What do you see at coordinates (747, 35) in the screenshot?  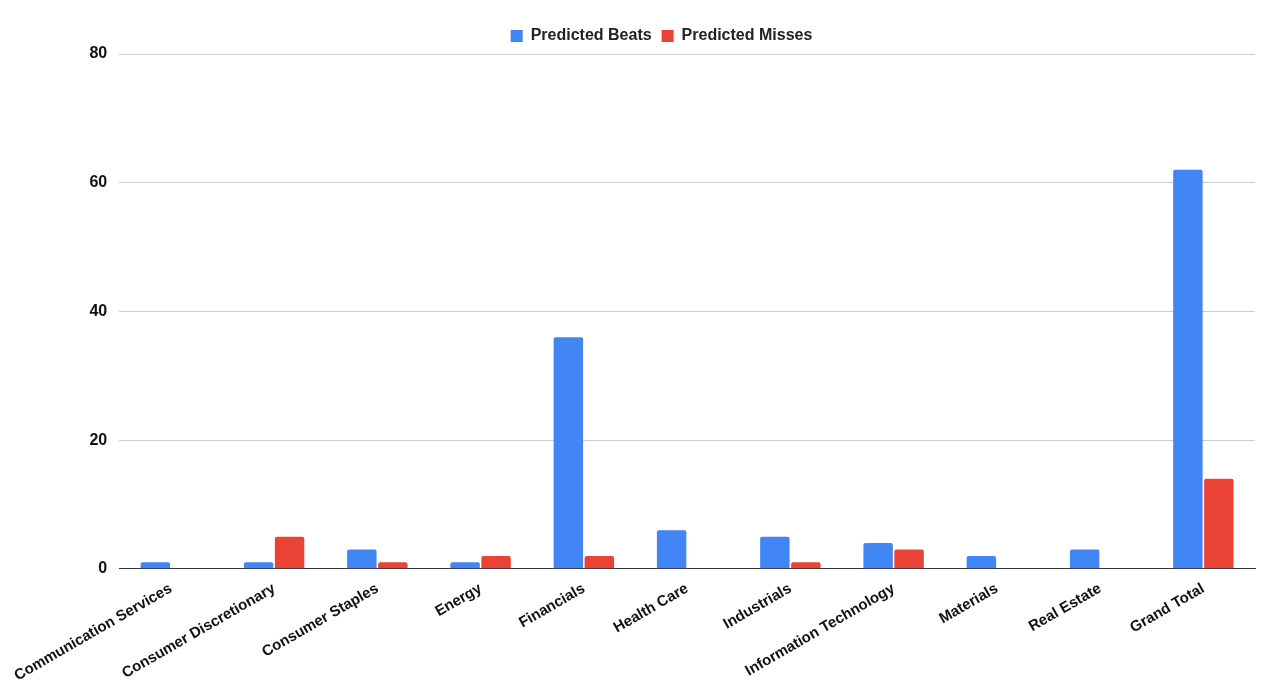 I see `legend-label: Predicted Misses` at bounding box center [747, 35].